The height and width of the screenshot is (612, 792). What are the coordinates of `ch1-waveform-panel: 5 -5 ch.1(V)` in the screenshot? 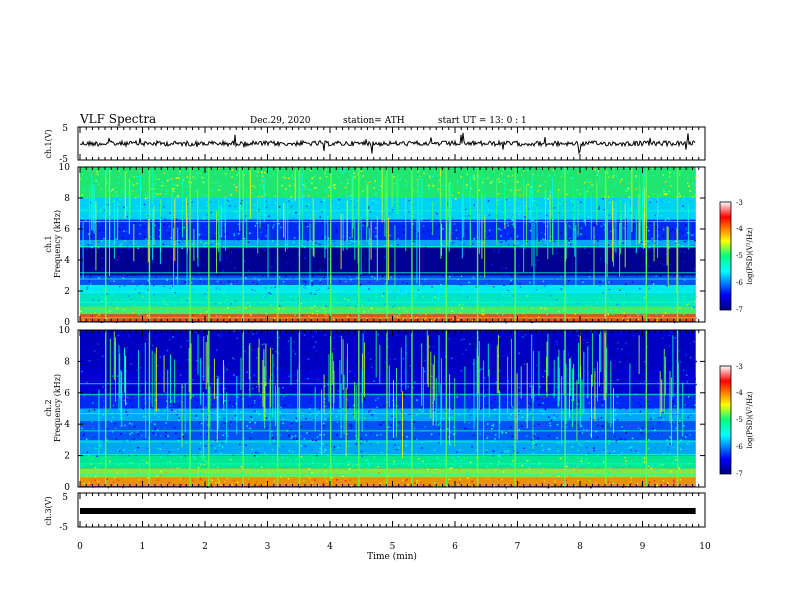 It's located at (375, 144).